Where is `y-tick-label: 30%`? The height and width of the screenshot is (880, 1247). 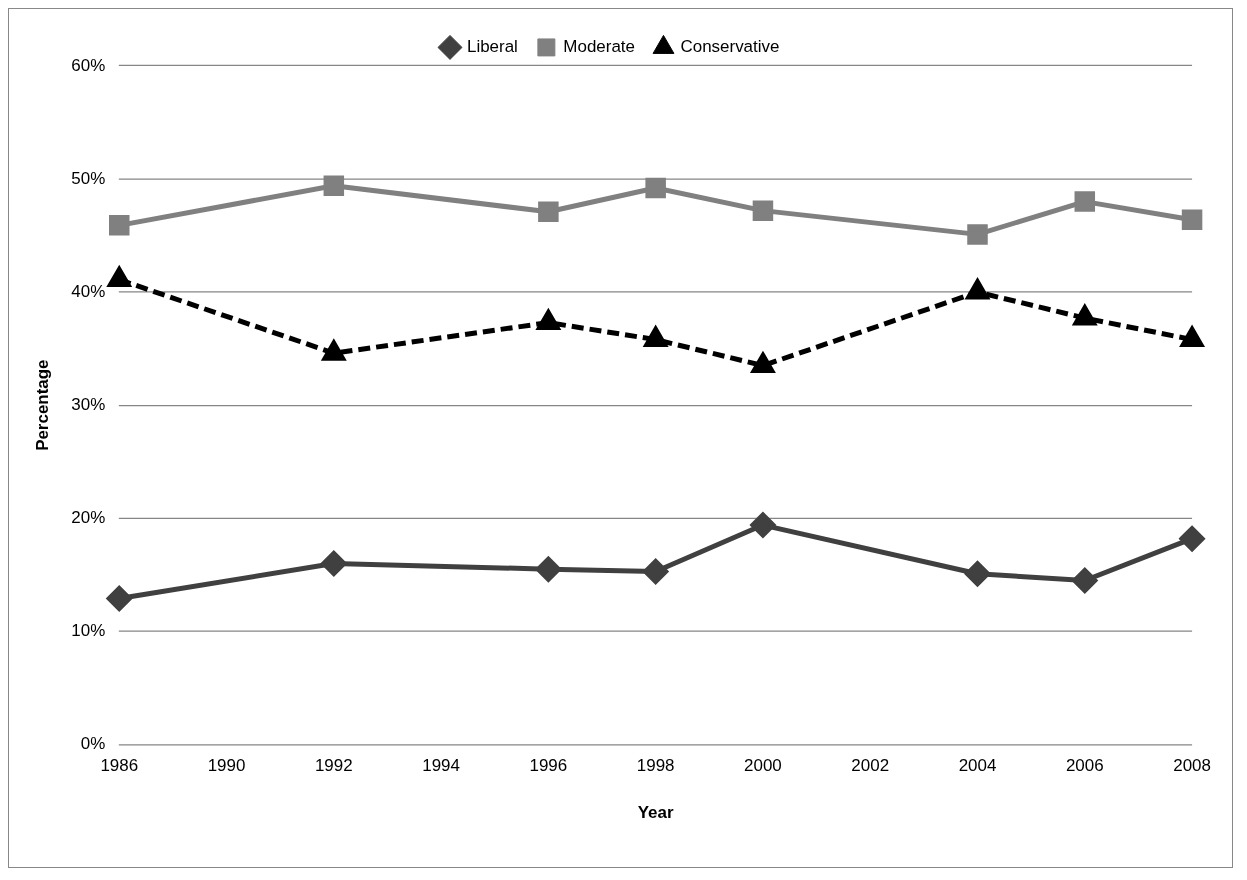
y-tick-label: 30% is located at coordinates (88, 404).